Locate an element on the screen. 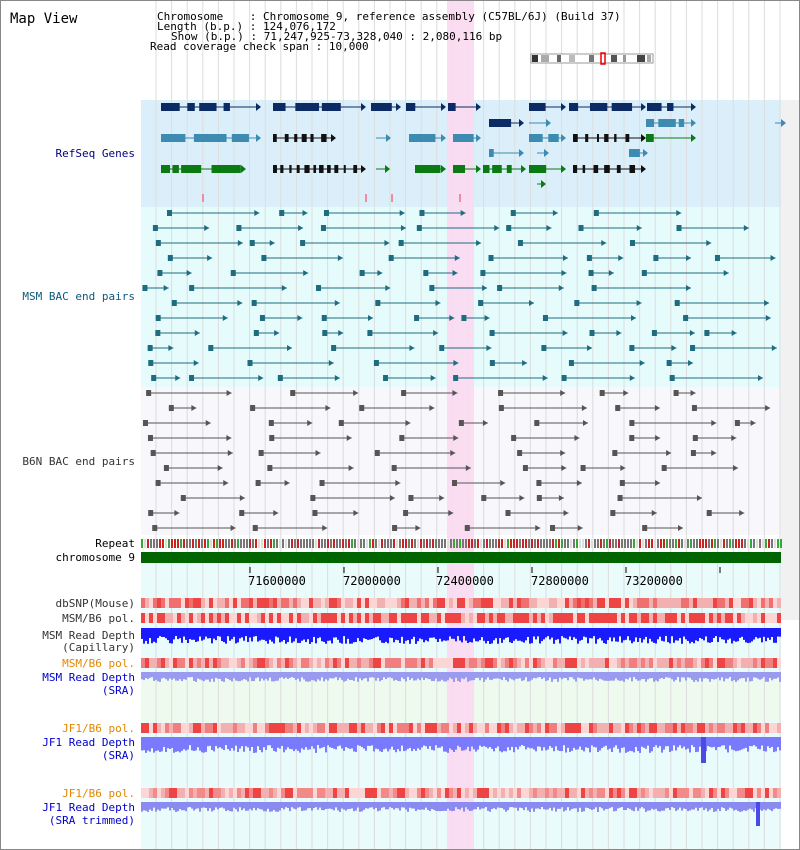 The height and width of the screenshot is (850, 800). track-label-b6n-bac: B6N BAC end pairs is located at coordinates (78, 461).